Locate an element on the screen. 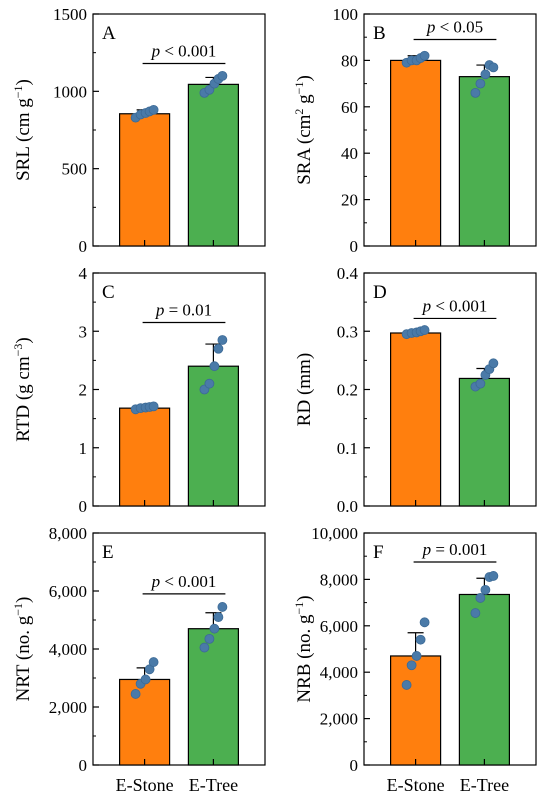  y-tick-label: 1000 is located at coordinates (70, 91).